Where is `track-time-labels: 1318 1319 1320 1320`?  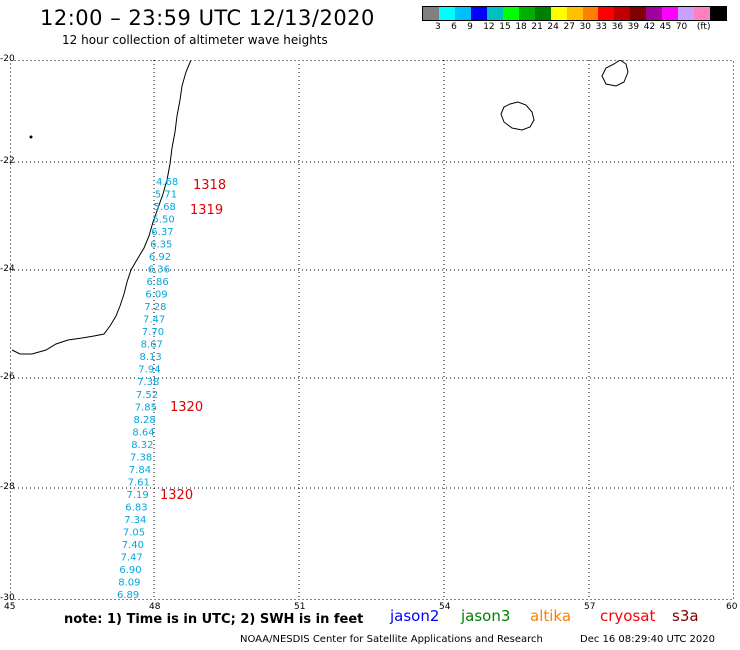
track-time-labels: 1318 1319 1320 1320 is located at coordinates (193, 340).